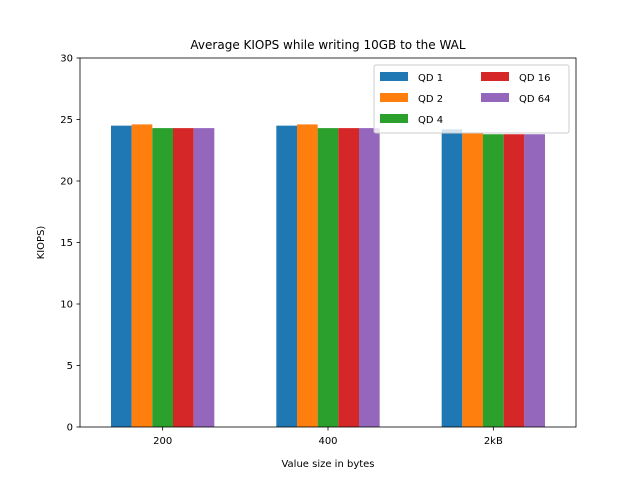  I want to click on y-tick-label: 20, so click(66, 182).